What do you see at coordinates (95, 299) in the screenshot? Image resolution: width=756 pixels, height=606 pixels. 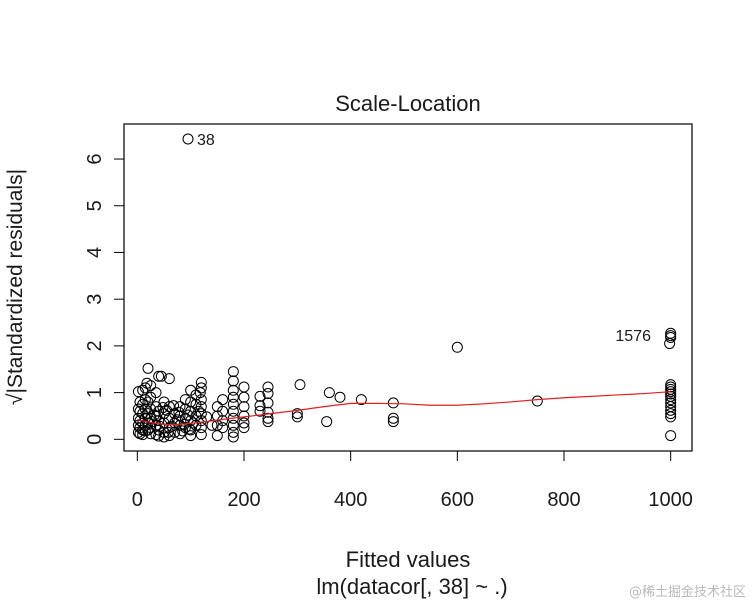 I see `y-tick-label: 3` at bounding box center [95, 299].